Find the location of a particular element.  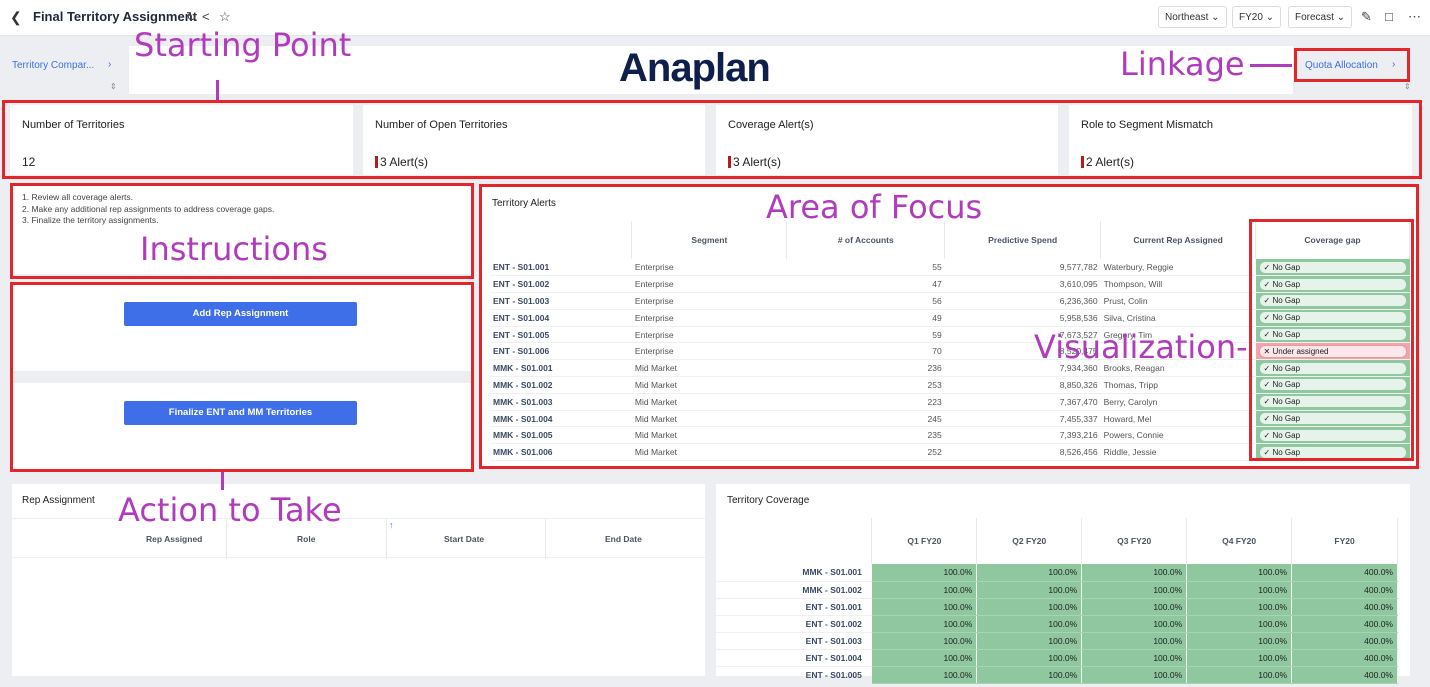

territory-code-cell: ENT - S01.003 is located at coordinates (794, 641).